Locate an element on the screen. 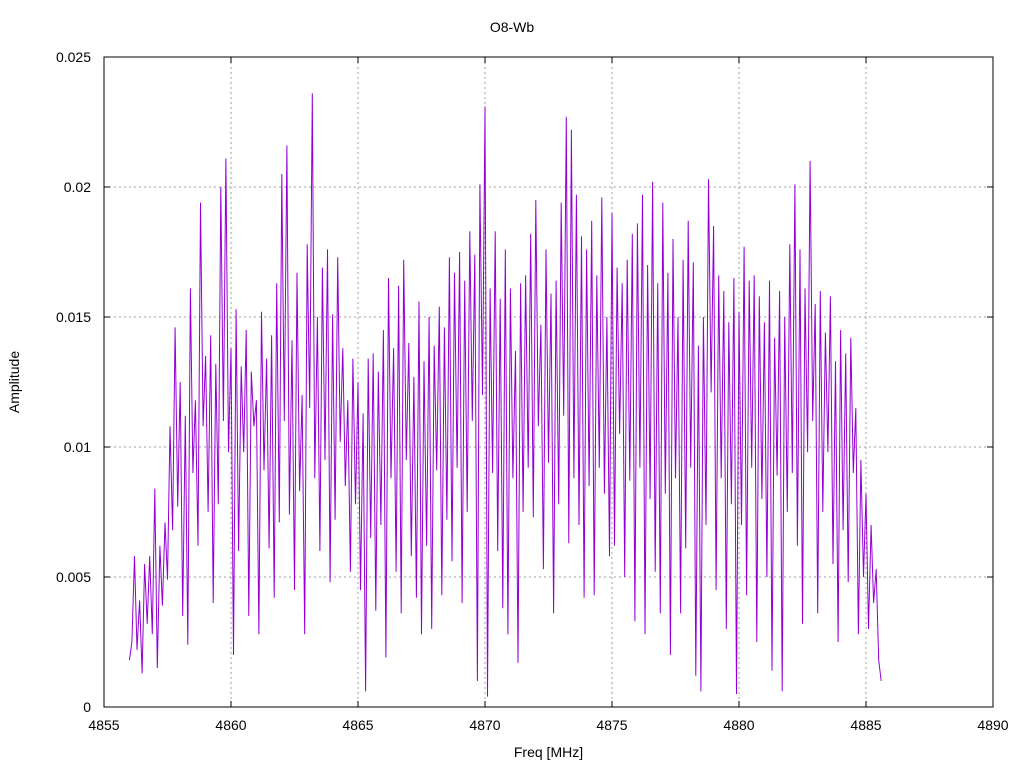 Image resolution: width=1024 pixels, height=768 pixels. x-tick-labels: 4855 4860 4865 4870 4875 4880 4885 4890 is located at coordinates (548, 725).